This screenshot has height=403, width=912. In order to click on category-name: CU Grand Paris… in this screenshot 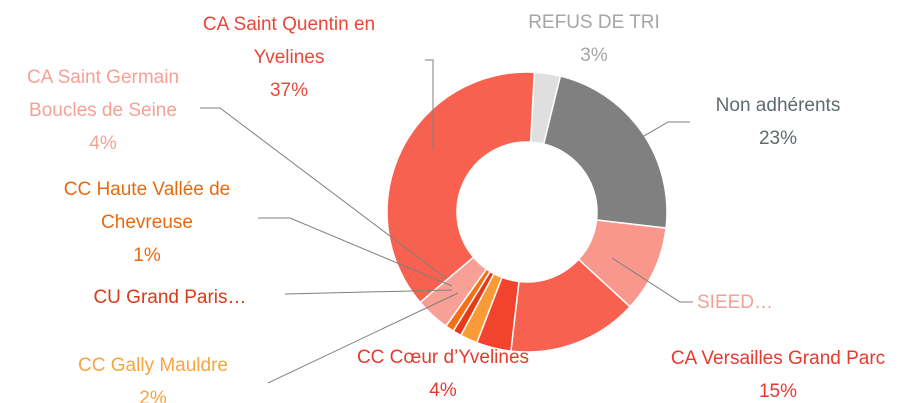, I will do `click(170, 297)`.